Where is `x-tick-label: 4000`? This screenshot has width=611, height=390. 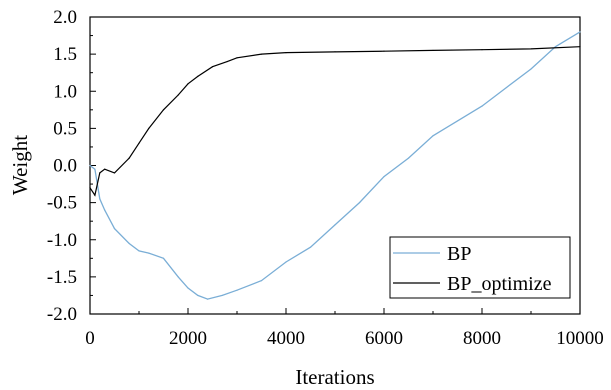
x-tick-label: 4000 is located at coordinates (286, 338).